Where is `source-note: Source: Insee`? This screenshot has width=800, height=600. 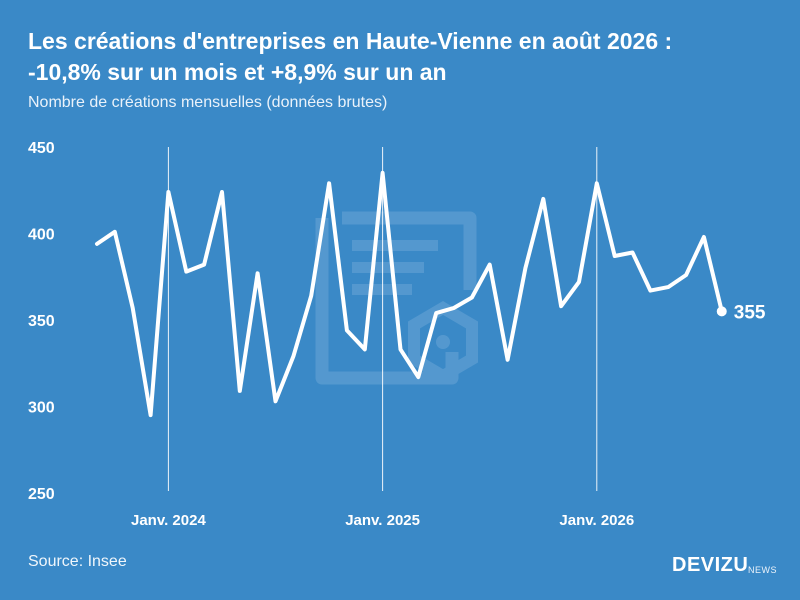
source-note: Source: Insee is located at coordinates (77, 561).